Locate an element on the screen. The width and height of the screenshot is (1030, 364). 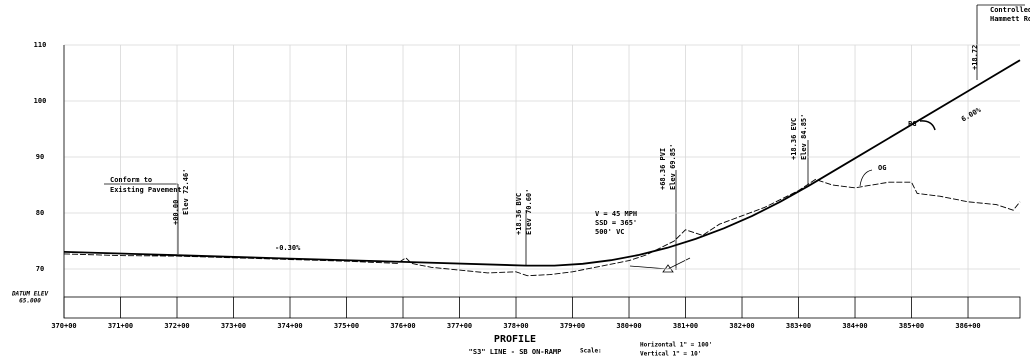
annotation: +68.36 PVI is located at coordinates (663, 169).